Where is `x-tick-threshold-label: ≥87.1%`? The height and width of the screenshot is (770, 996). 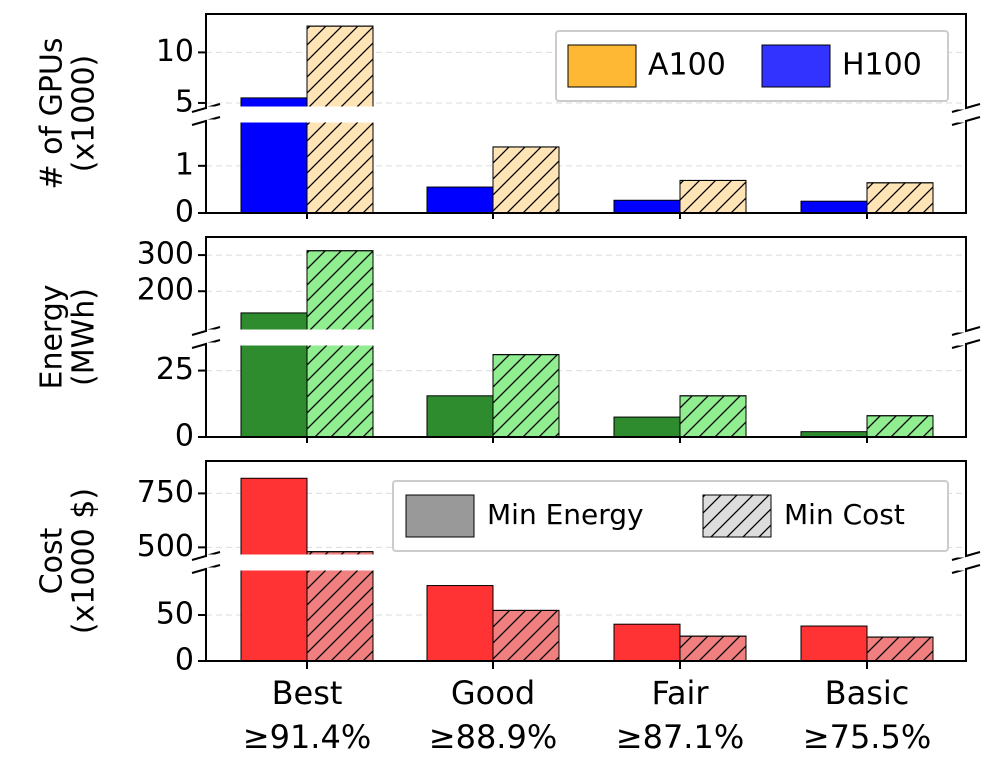 x-tick-threshold-label: ≥87.1% is located at coordinates (680, 737).